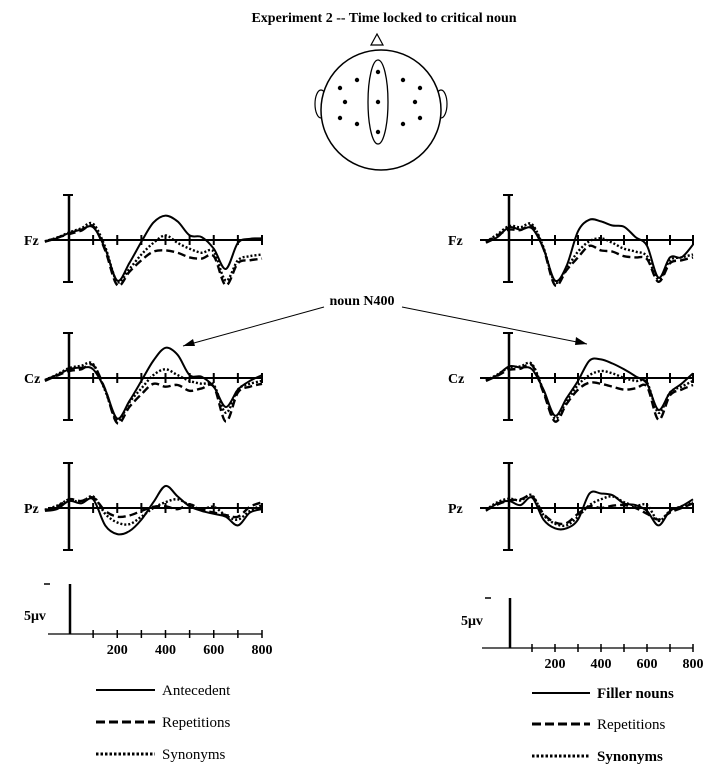 This screenshot has height=771, width=713. I want to click on right-time-axis: 200 400 600 800, so click(593, 658).